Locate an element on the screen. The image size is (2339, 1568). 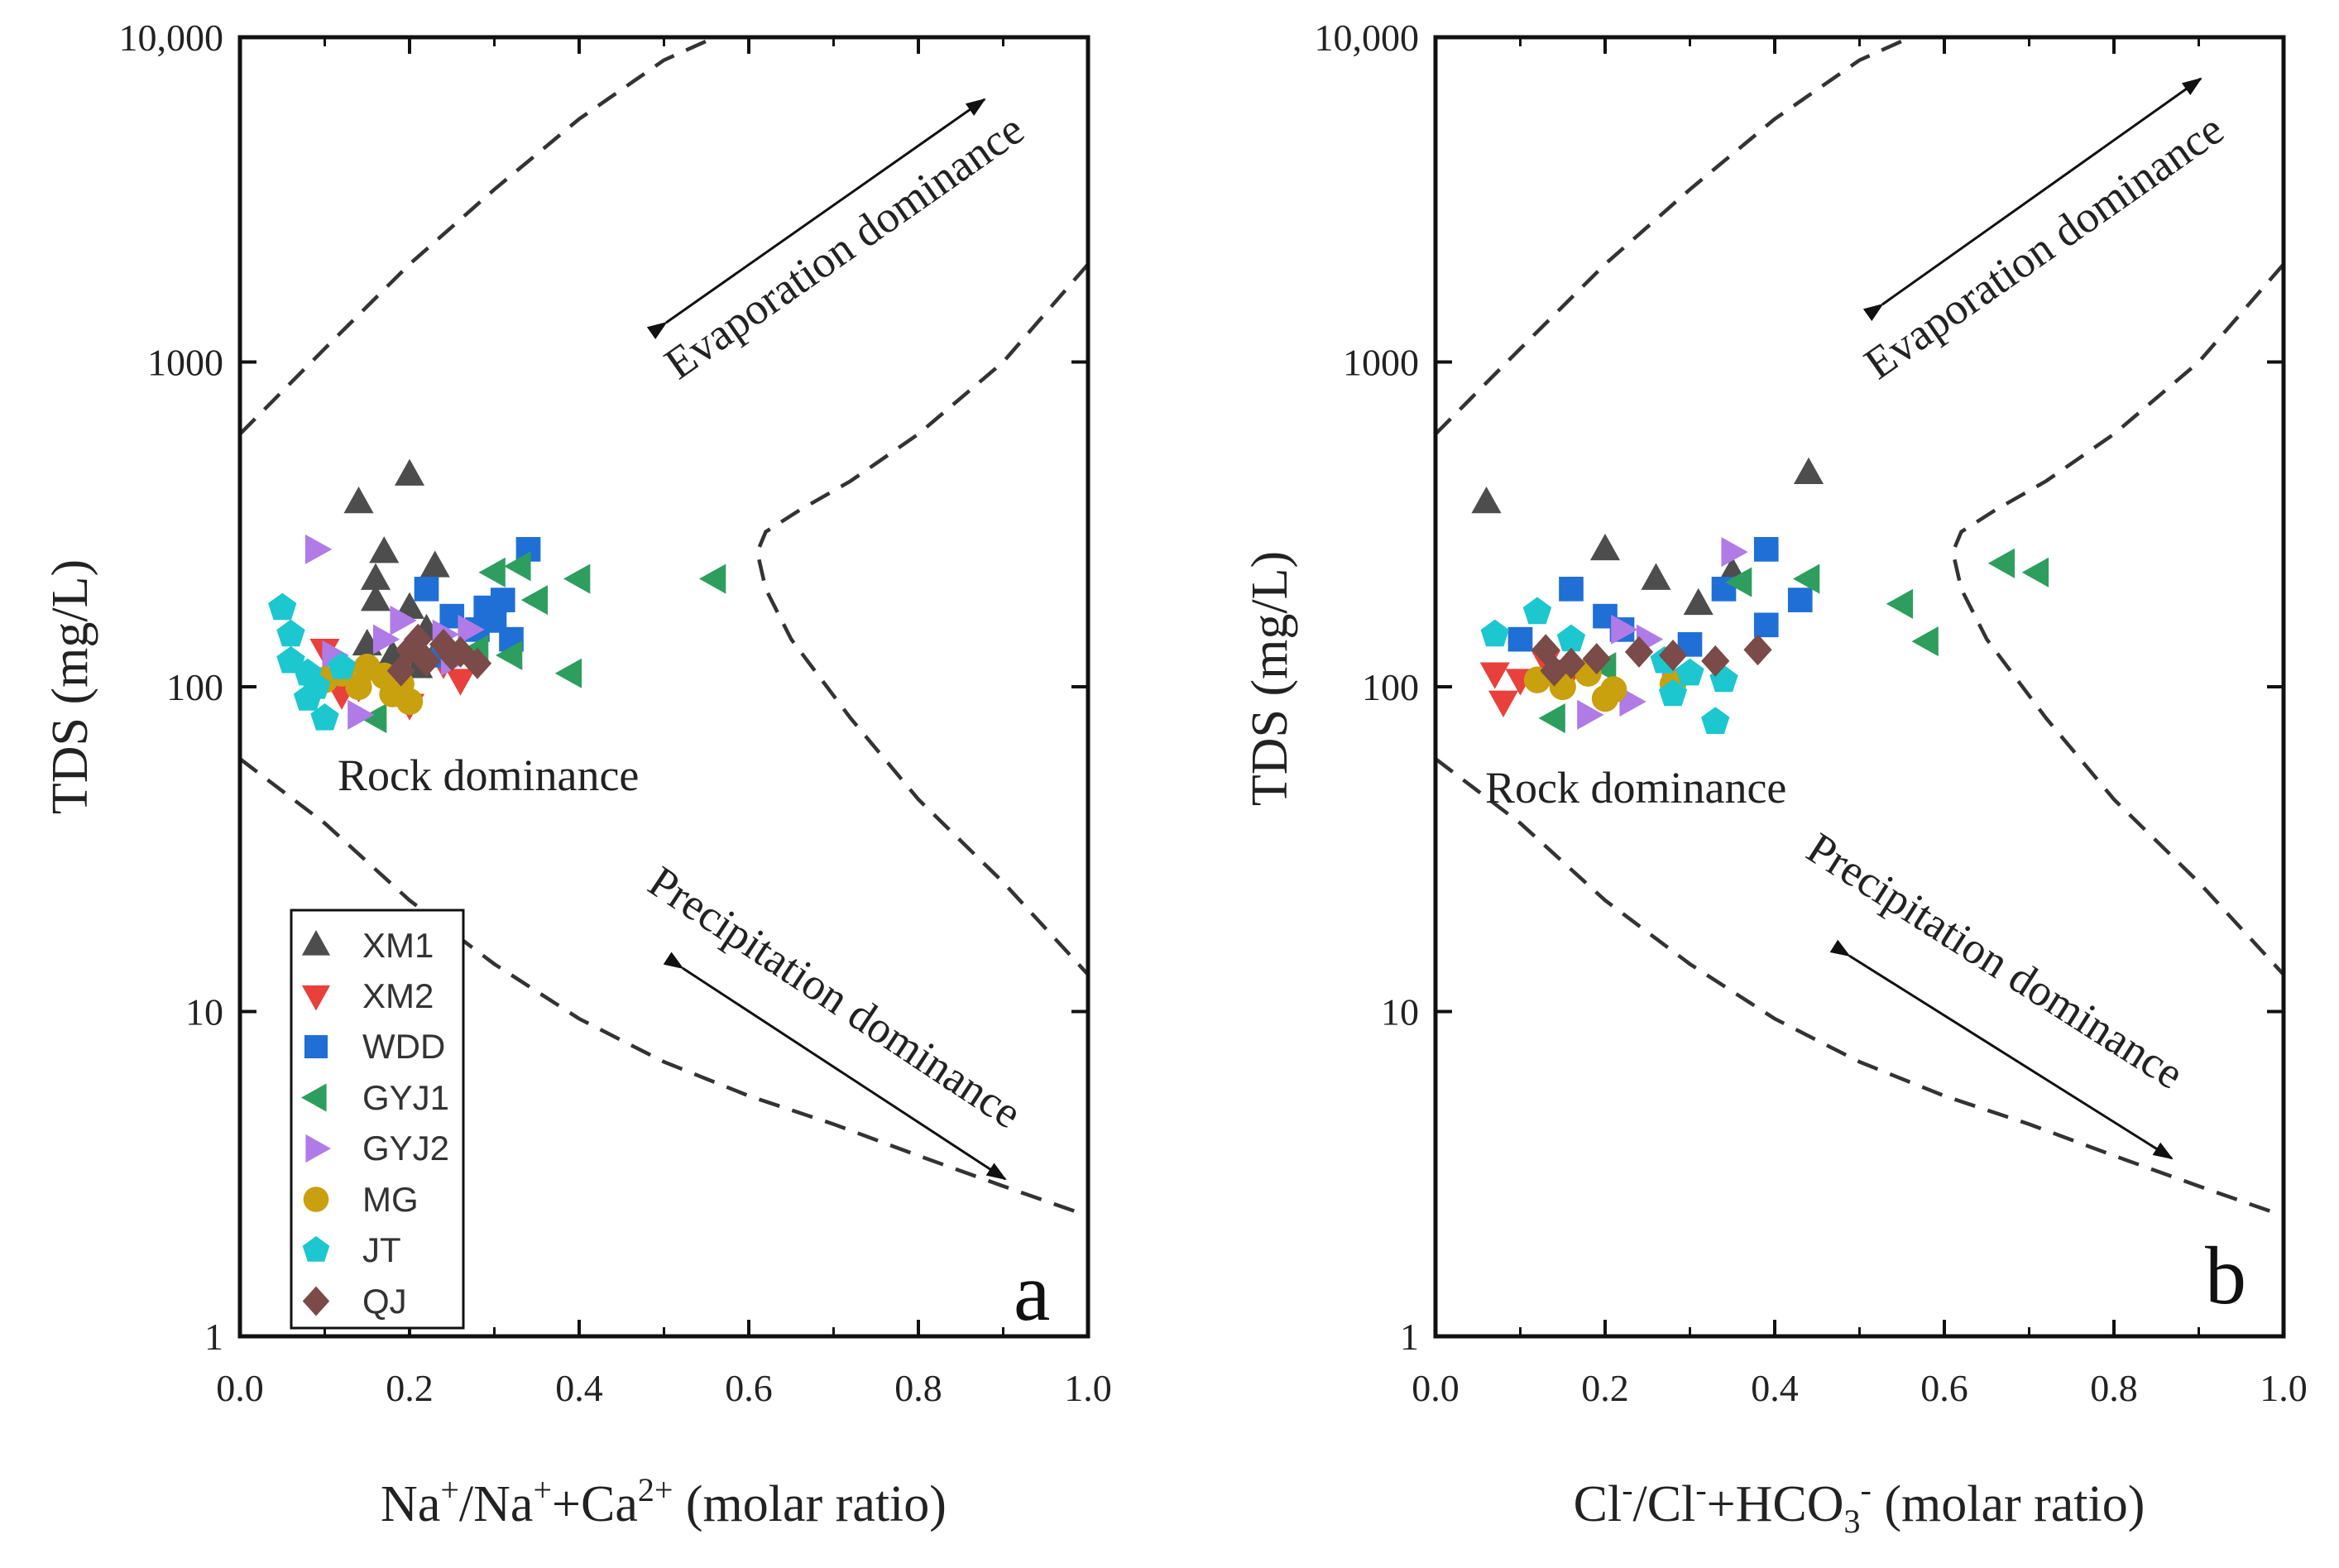
legend-label-gyj1: GYJ1 is located at coordinates (405, 1098).